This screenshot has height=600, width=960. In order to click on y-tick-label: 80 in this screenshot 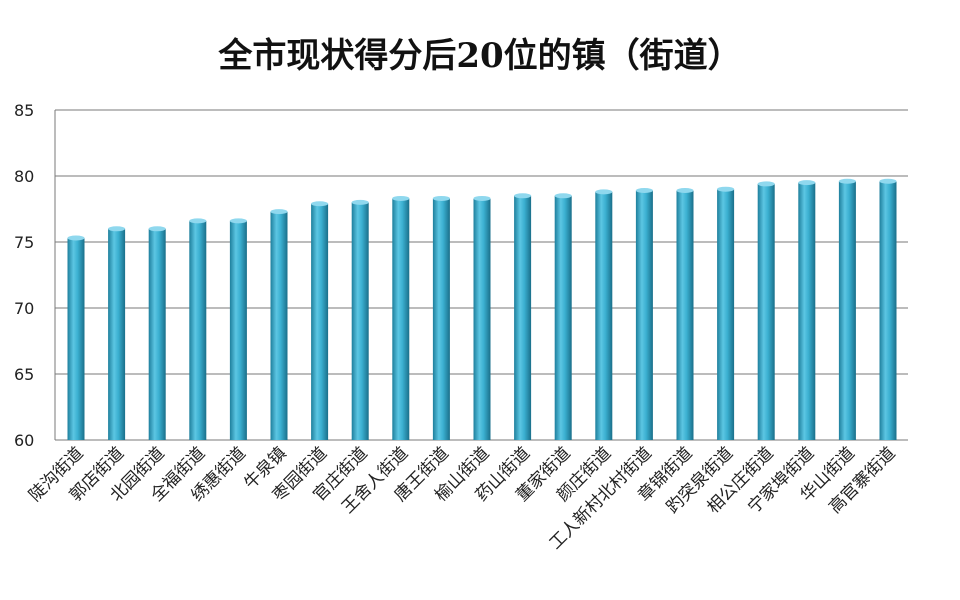, I will do `click(24, 176)`.